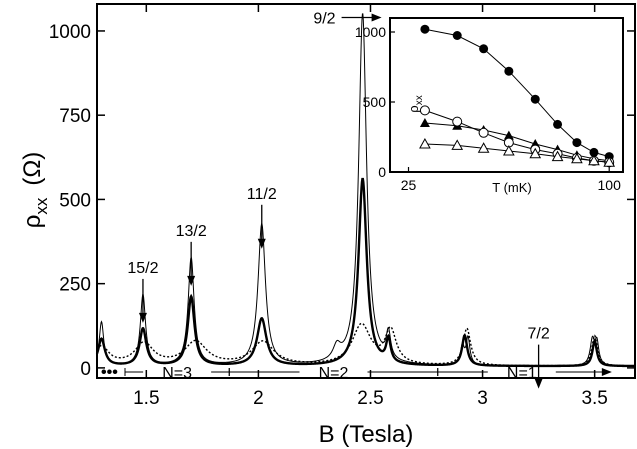 Image resolution: width=637 pixels, height=449 pixels. I want to click on inset-x-tick-label: 25, so click(409, 185).